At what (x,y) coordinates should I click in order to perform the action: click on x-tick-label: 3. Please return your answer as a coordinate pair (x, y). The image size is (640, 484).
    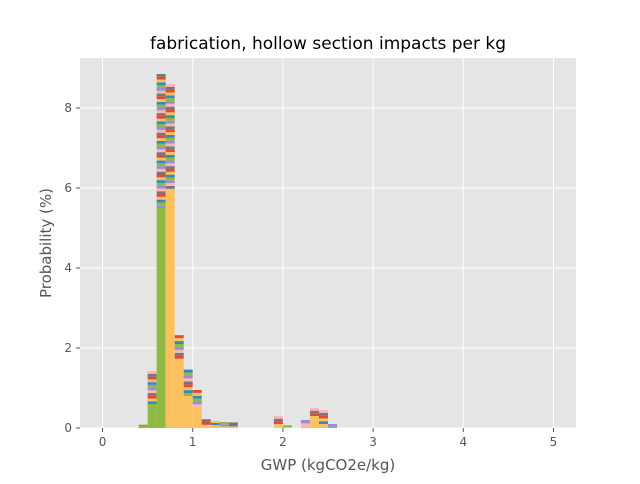
    Looking at the image, I should click on (373, 442).